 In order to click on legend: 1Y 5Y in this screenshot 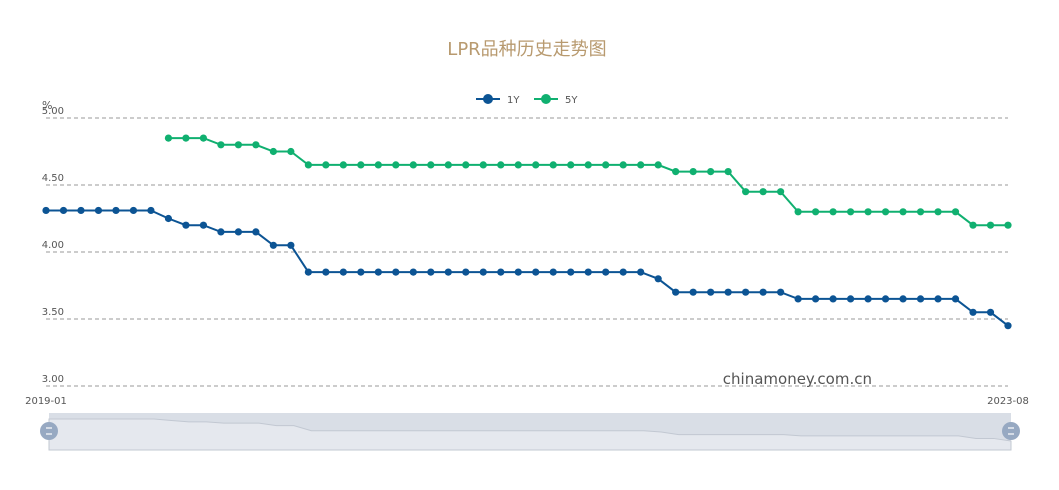, I will do `click(527, 100)`.